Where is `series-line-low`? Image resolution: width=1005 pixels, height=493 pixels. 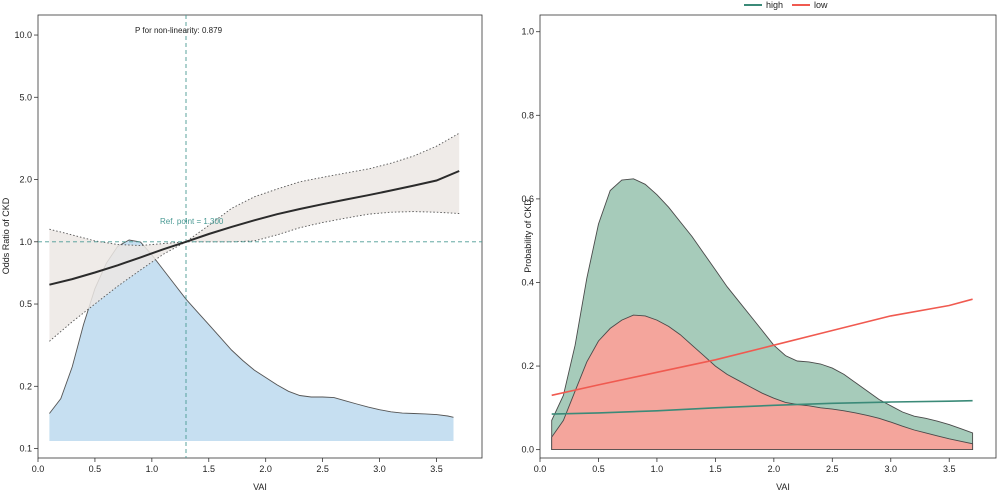
series-line-low is located at coordinates (762, 347).